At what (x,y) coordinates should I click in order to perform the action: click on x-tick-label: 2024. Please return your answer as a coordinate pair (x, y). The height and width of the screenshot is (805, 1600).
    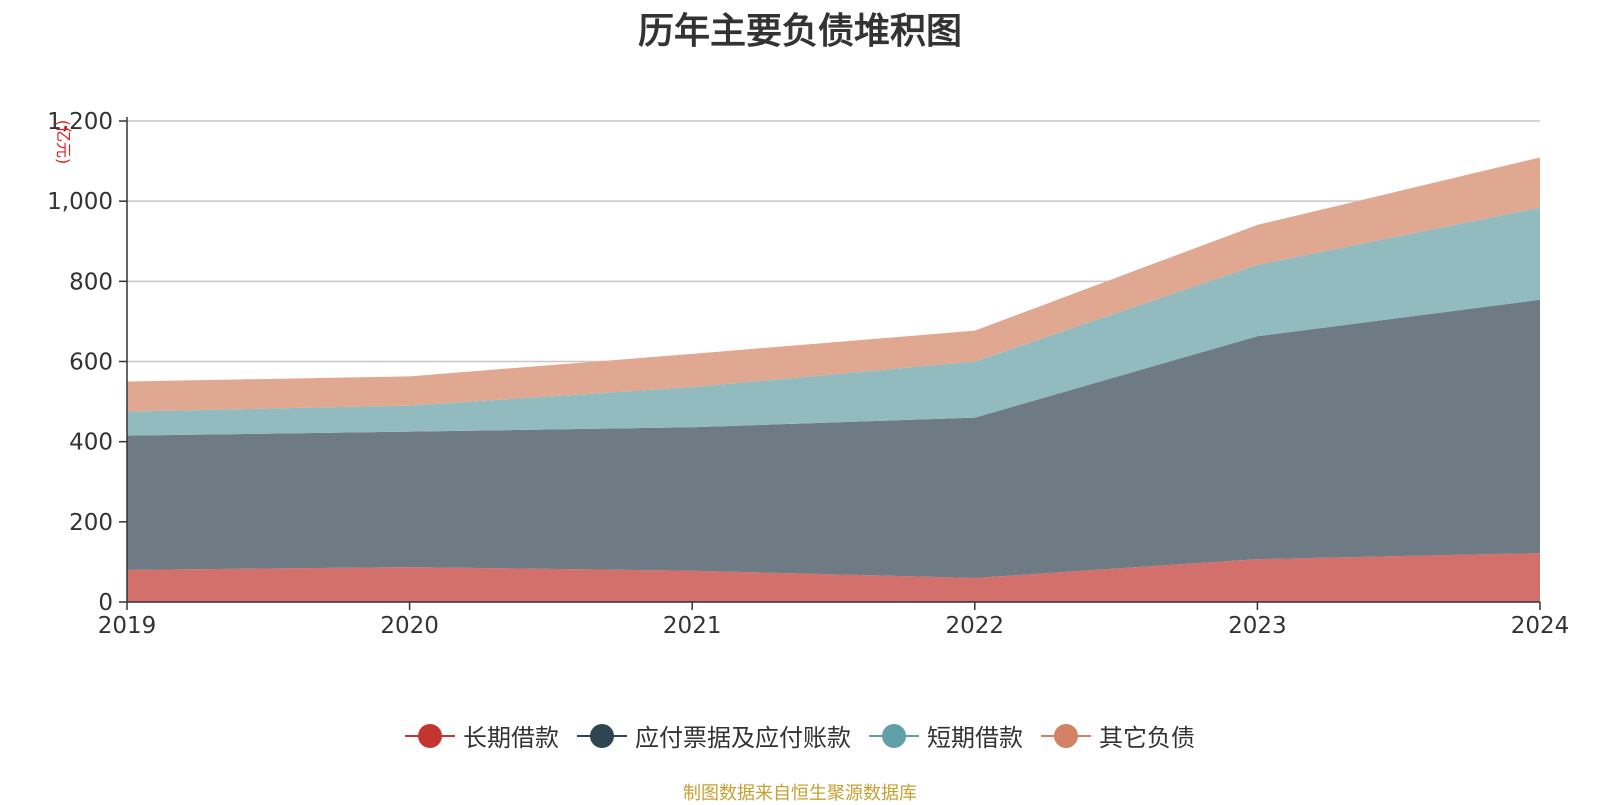
    Looking at the image, I should click on (1540, 626).